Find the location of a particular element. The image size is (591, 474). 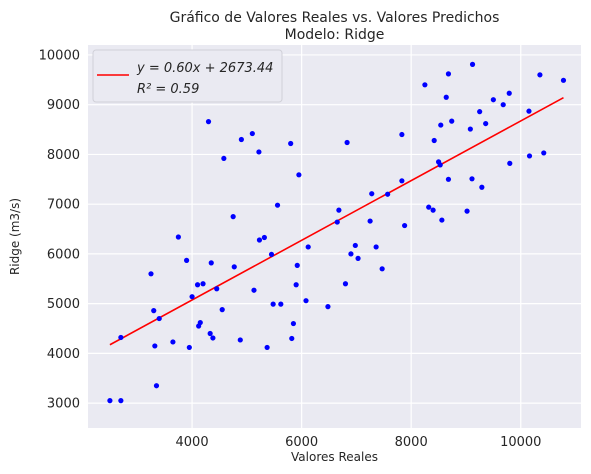

legend: y = 0.60x + 2673.44 R² = 0.59 is located at coordinates (187, 76).